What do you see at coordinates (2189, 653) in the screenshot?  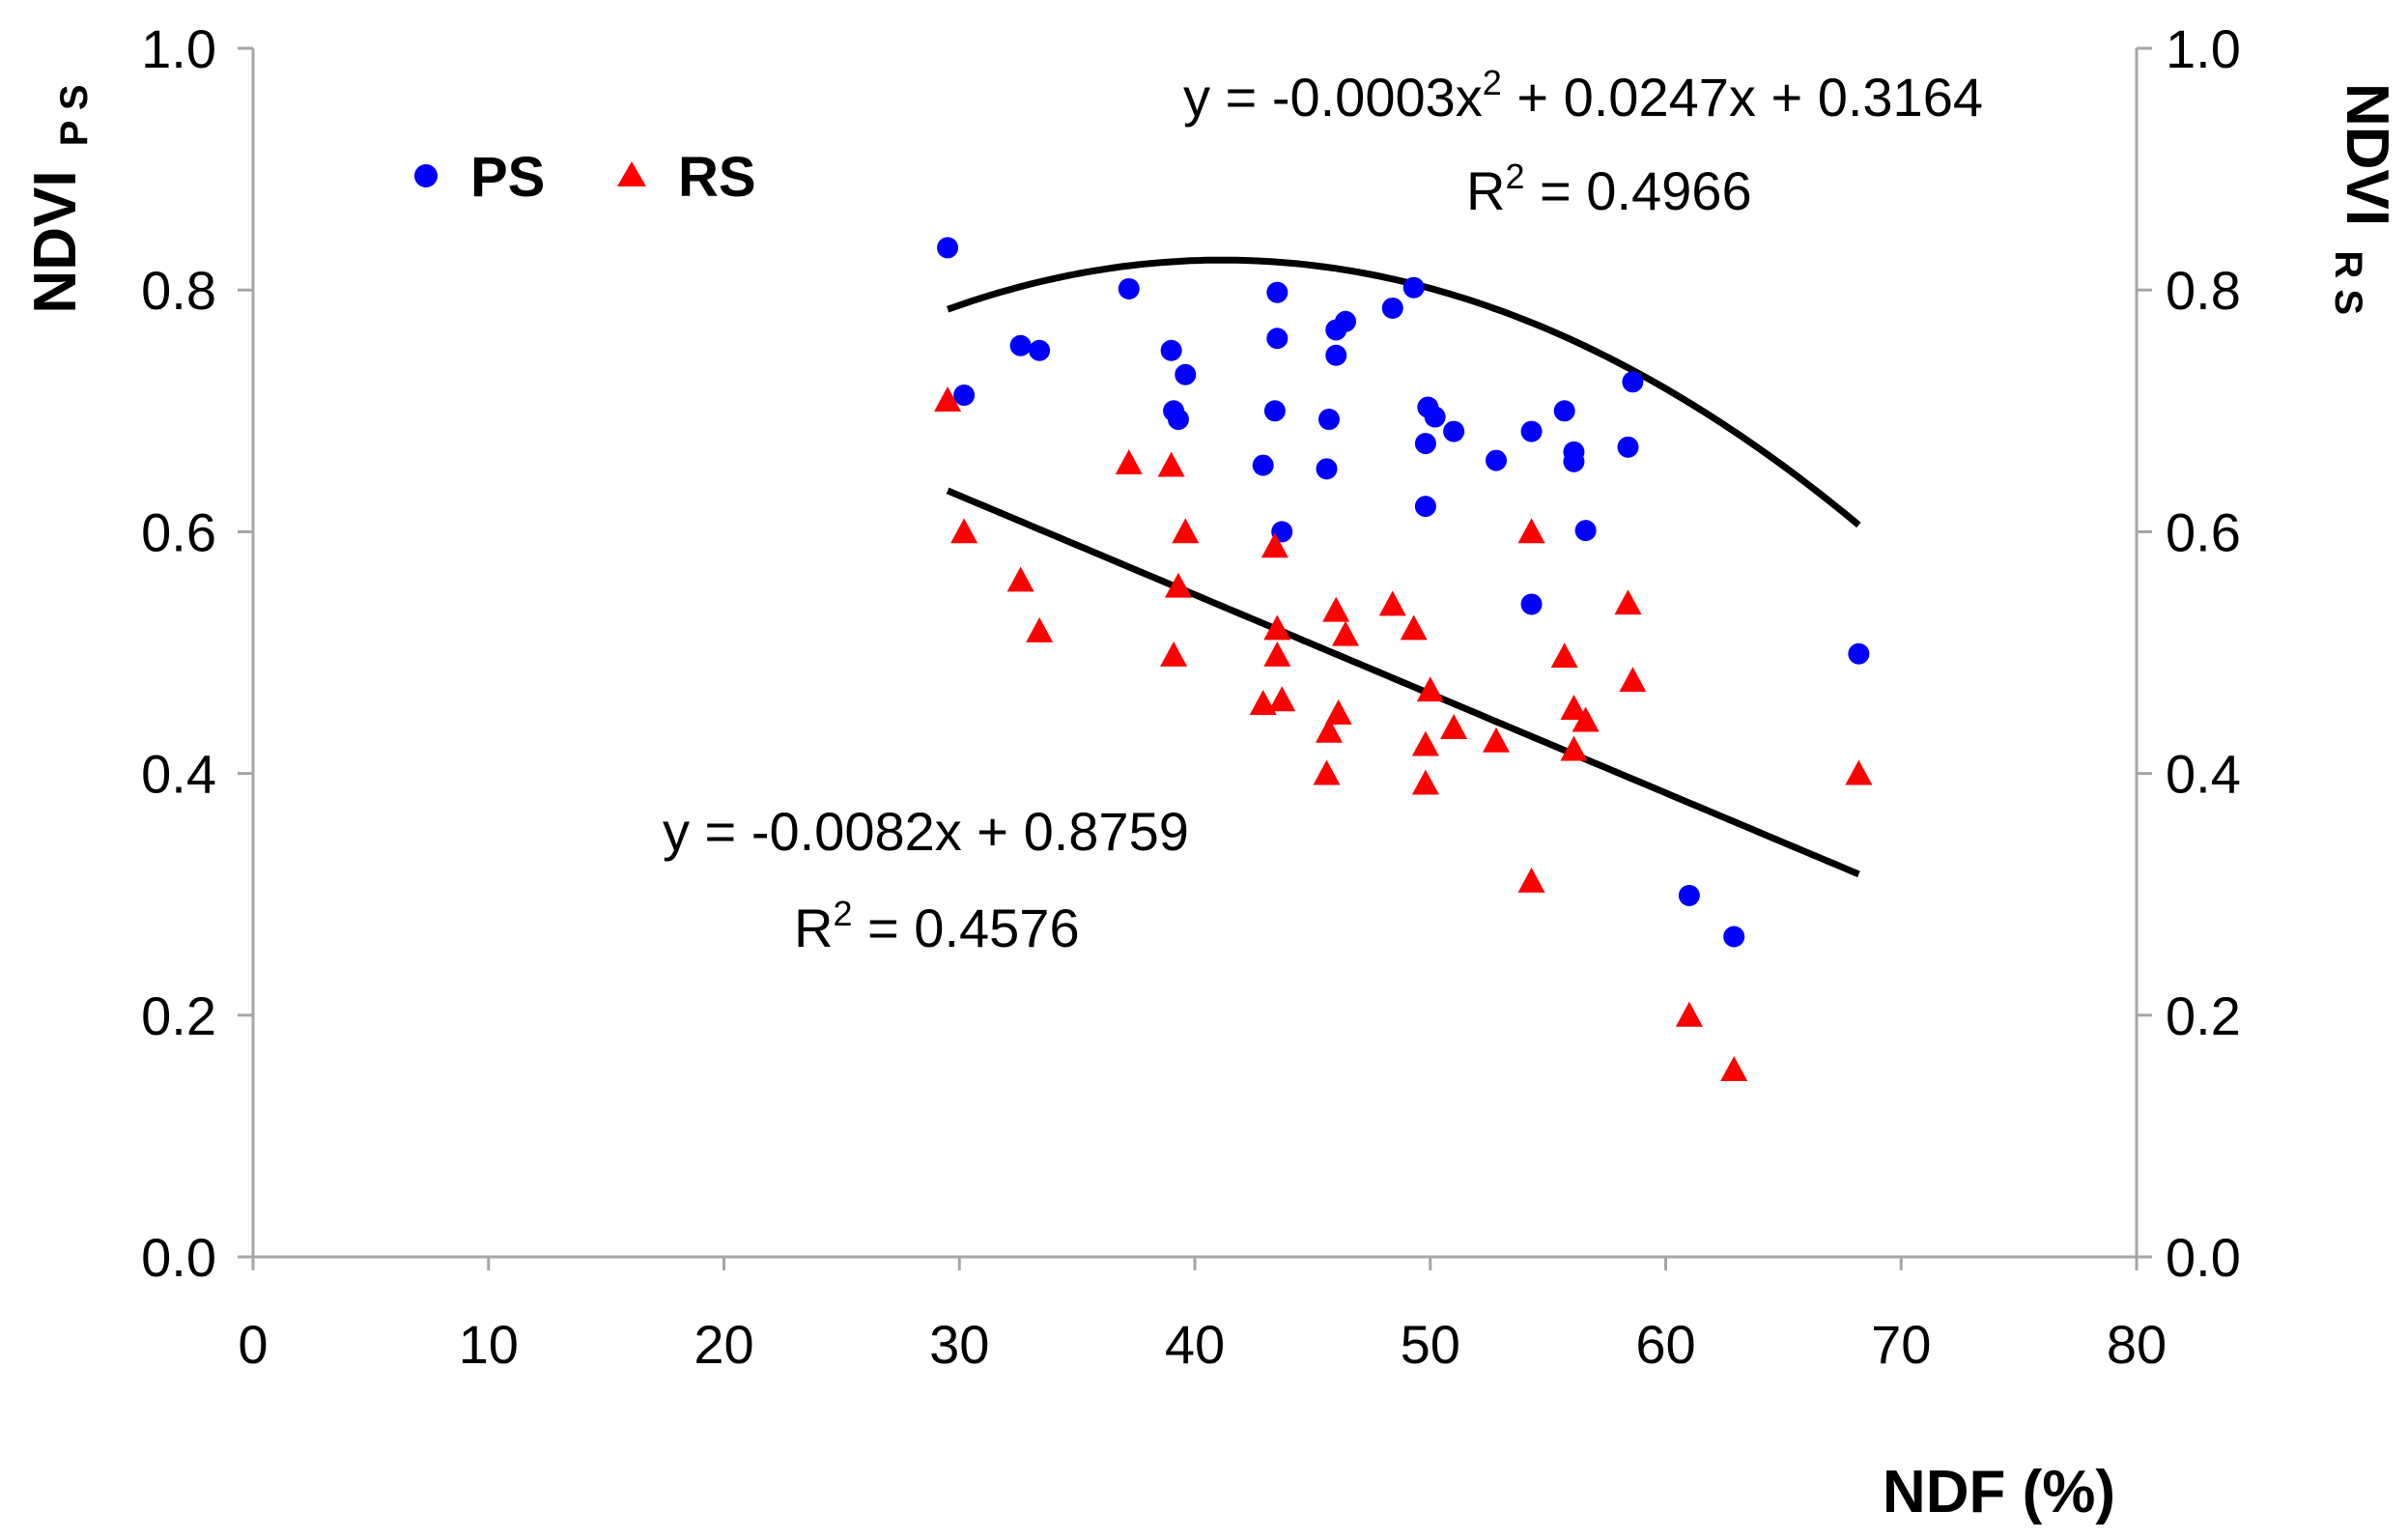 I see `y-axis-right-ticks: 0.0 0.2 0.4 0.6 0.8 1.0` at bounding box center [2189, 653].